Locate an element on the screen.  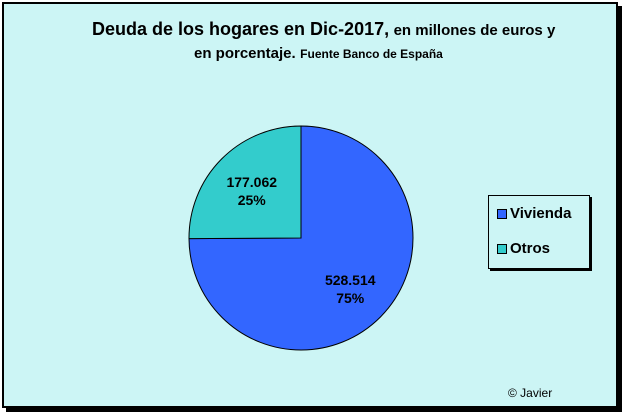
slice-value-label-vivienda: 528.514 is located at coordinates (350, 280).